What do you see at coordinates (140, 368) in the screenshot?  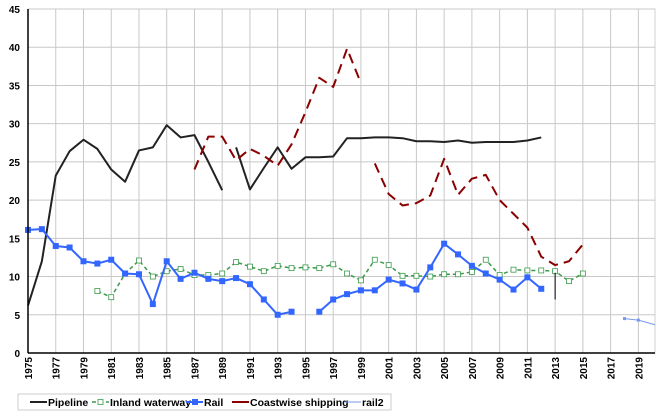 I see `x-tick-label: 1983` at bounding box center [140, 368].